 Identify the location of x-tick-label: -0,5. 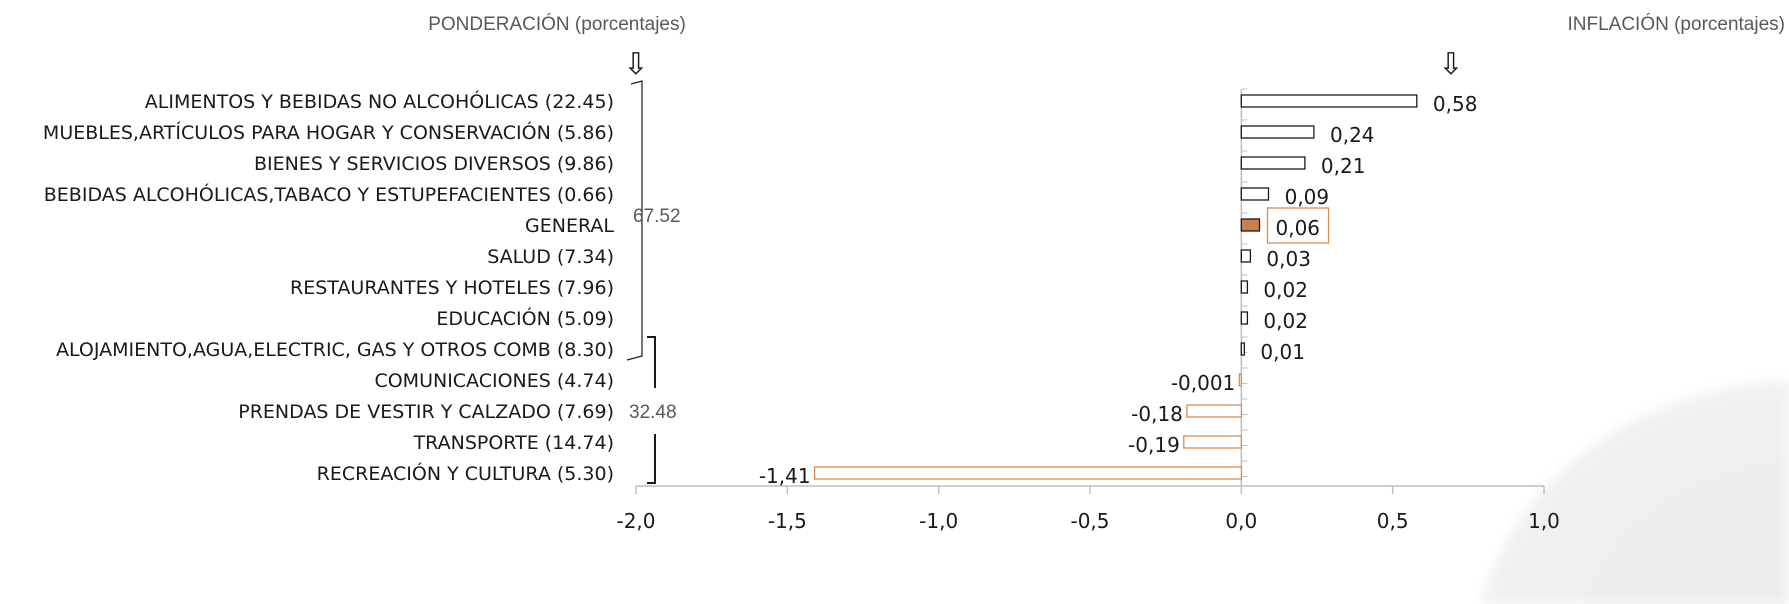
(1089, 521).